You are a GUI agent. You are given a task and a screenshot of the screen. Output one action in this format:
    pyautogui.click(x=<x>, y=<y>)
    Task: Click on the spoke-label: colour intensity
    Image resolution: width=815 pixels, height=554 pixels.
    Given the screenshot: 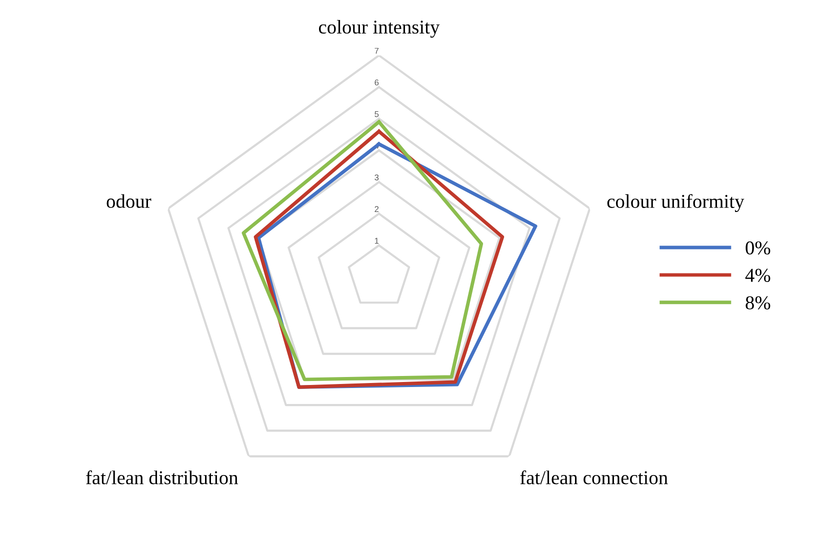 What is the action you would take?
    pyautogui.click(x=379, y=29)
    